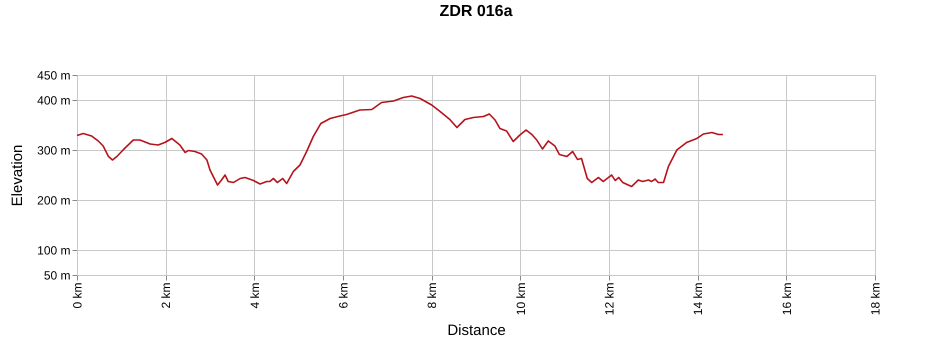 The width and height of the screenshot is (950, 350). I want to click on y-tick-label: 450 m, so click(53, 75).